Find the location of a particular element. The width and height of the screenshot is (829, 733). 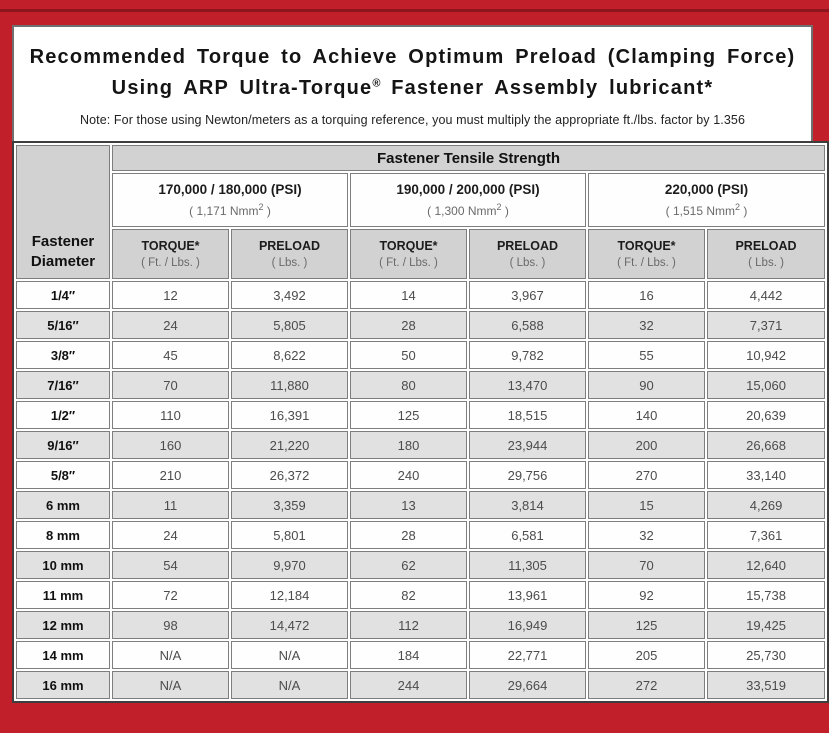

preload-value-cell: 20,639 is located at coordinates (766, 415).